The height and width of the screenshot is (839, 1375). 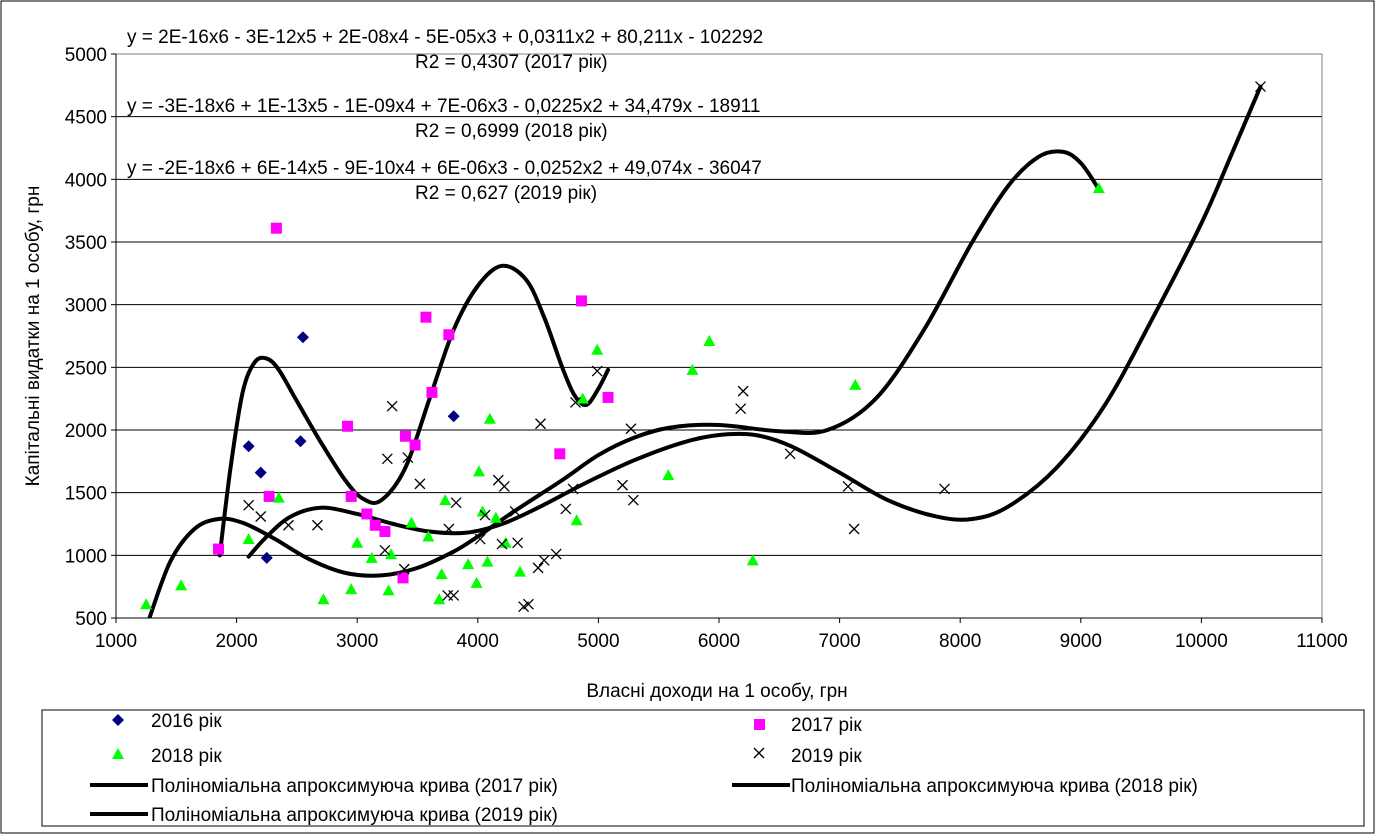 I want to click on legend-entry-2017: 2017 рік, so click(x=808, y=725).